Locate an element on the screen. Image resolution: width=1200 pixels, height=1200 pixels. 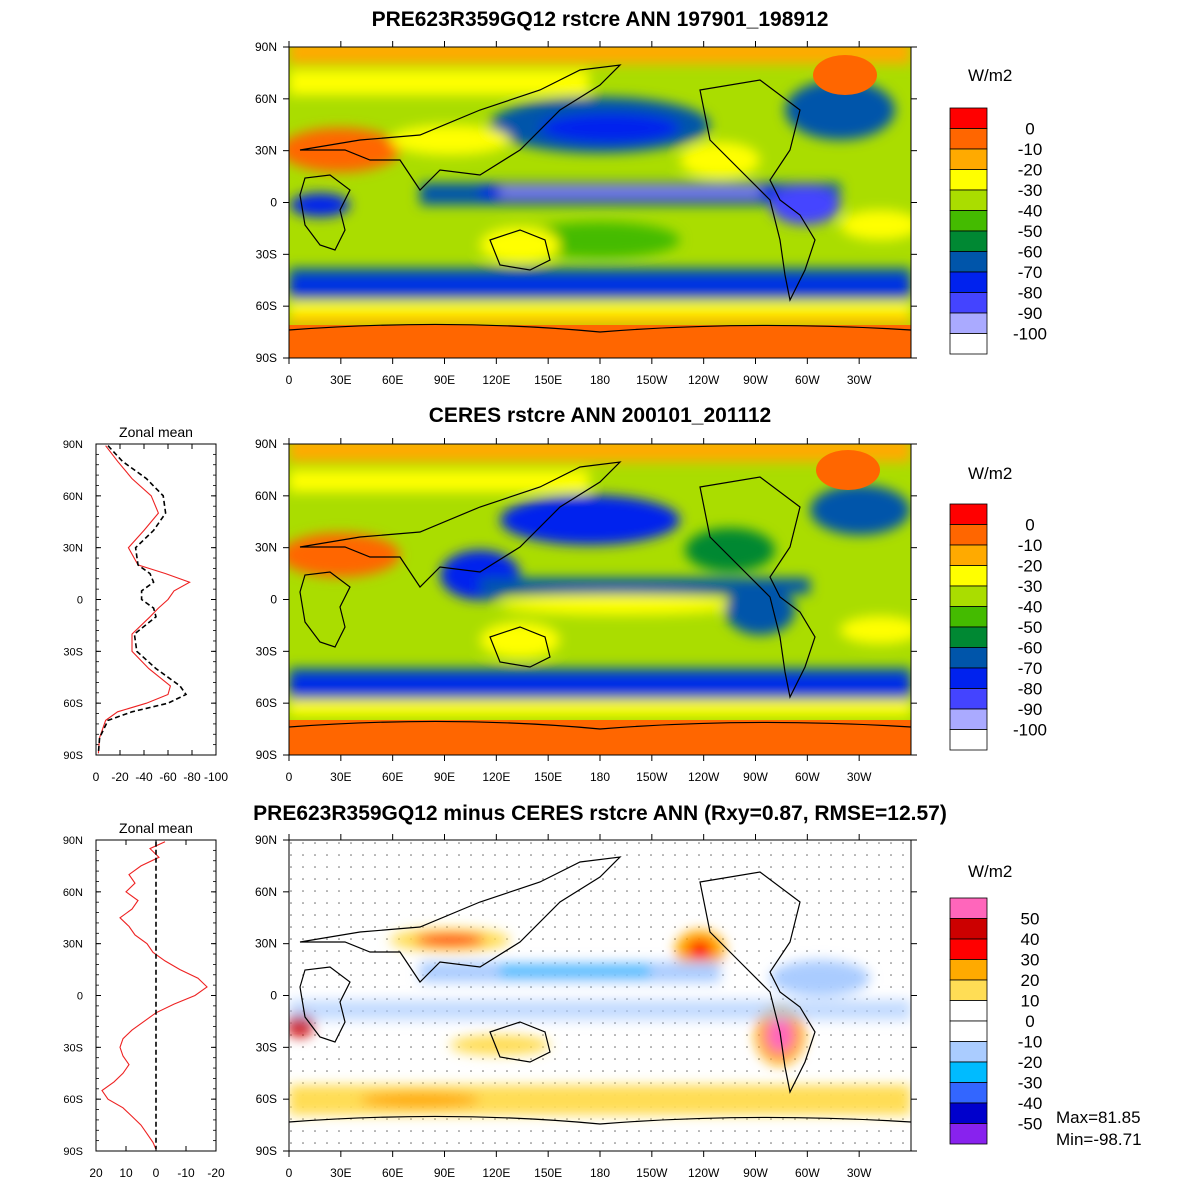
zonal-x-label: 20 is located at coordinates (96, 1173).